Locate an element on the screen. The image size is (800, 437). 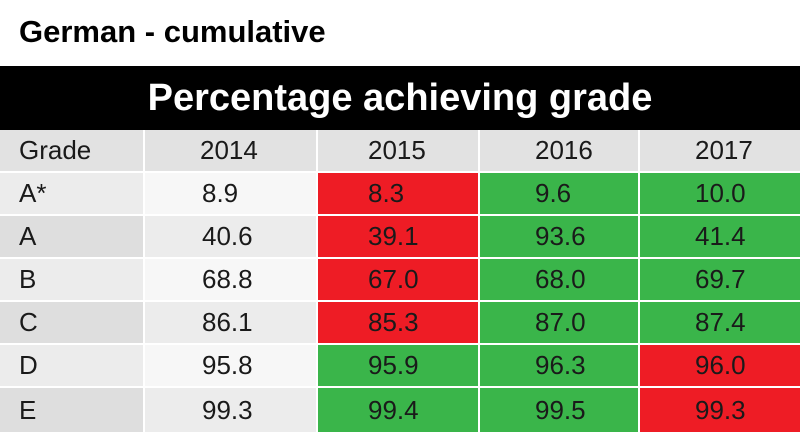
value-cell: 39.1 is located at coordinates (399, 236).